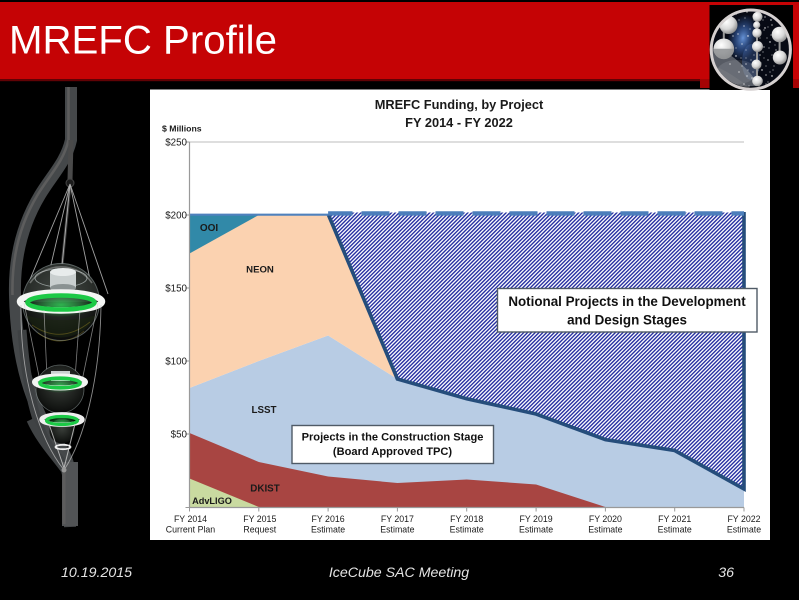 The height and width of the screenshot is (600, 799). I want to click on svg-text: LSST, so click(263, 410).